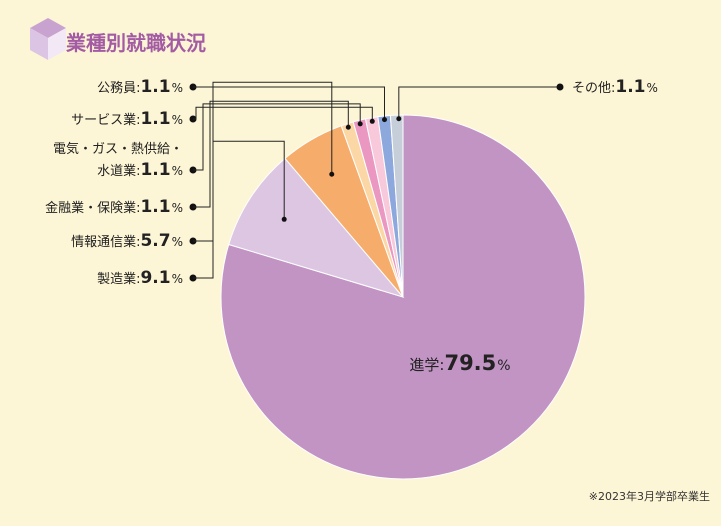  Describe the element at coordinates (459, 363) in the screenshot. I see `slice-label-進学: 進学:79.5%` at that location.